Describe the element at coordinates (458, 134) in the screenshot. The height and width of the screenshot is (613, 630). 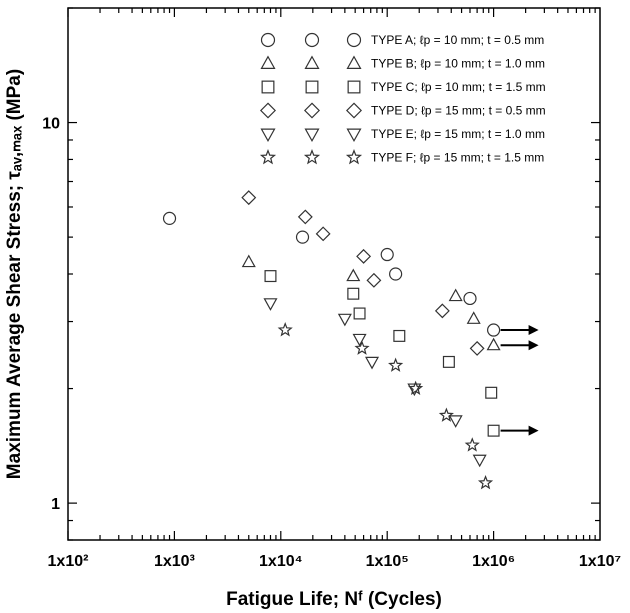
I see `legend-entry: TYPE E; ℓp = 15 mm; t = 1.0 mm` at that location.